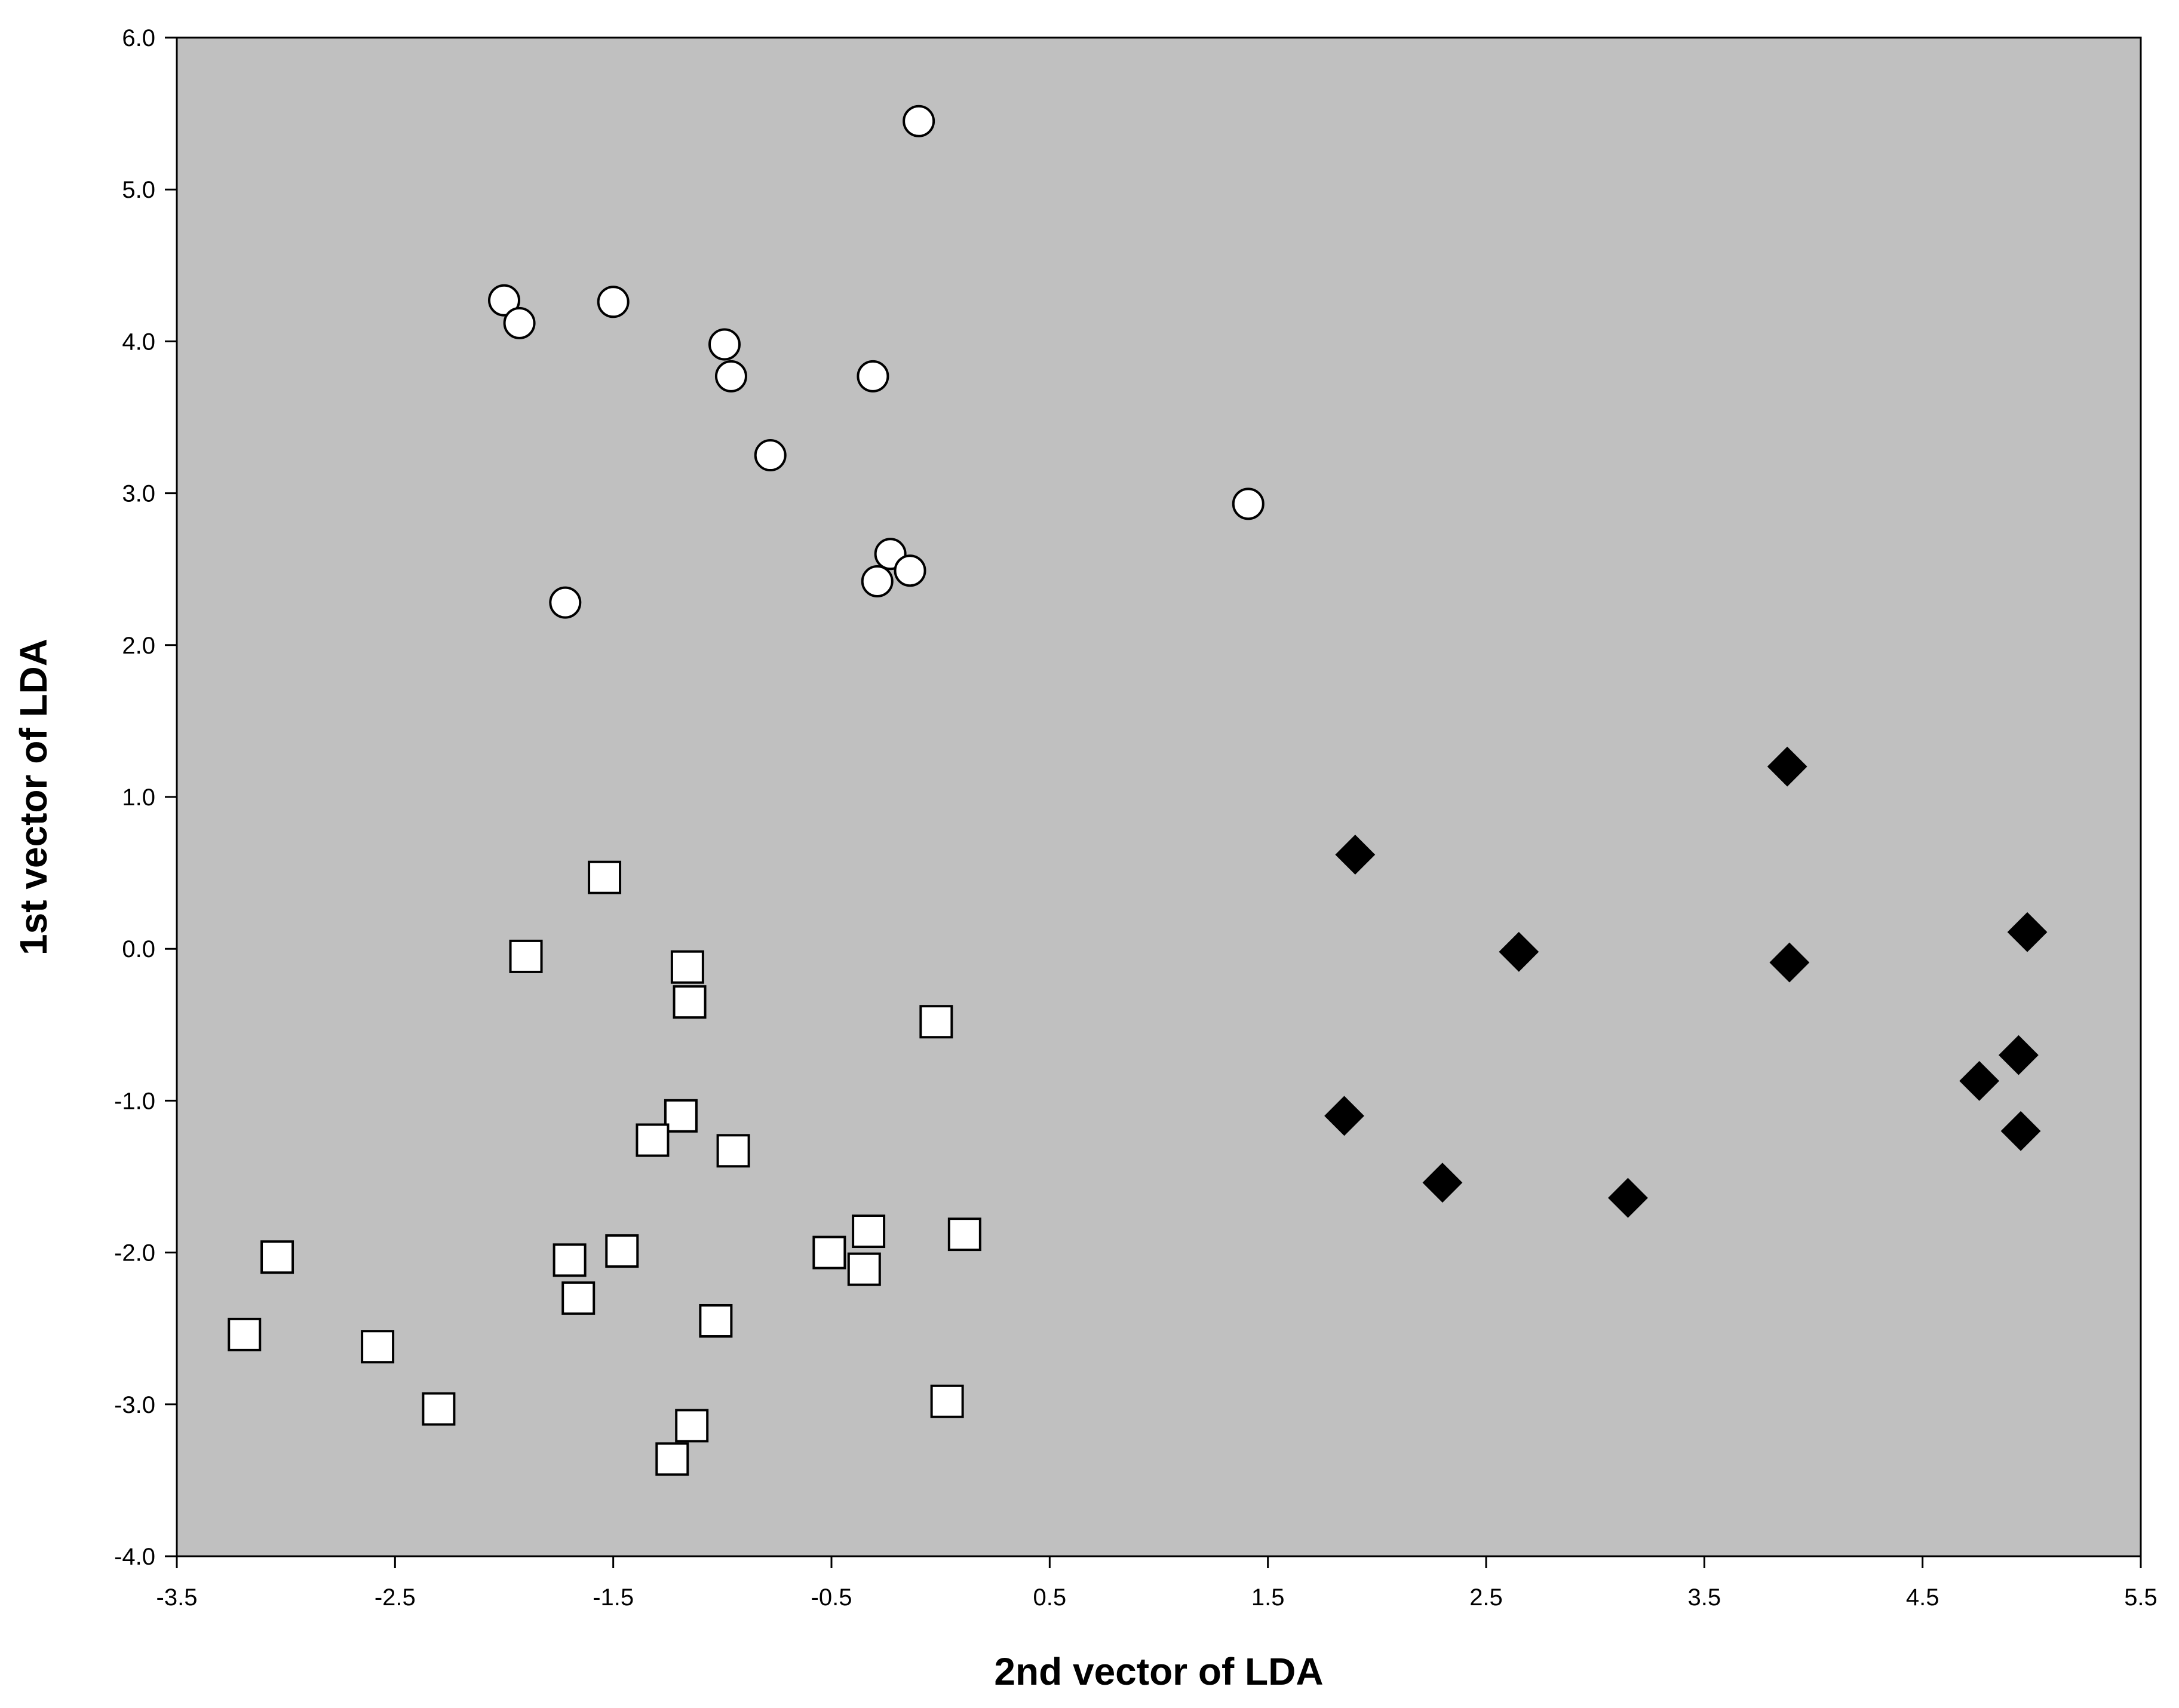 The width and height of the screenshot is (2179, 1708). Describe the element at coordinates (138, 494) in the screenshot. I see `y-tick-label: 3.0` at that location.